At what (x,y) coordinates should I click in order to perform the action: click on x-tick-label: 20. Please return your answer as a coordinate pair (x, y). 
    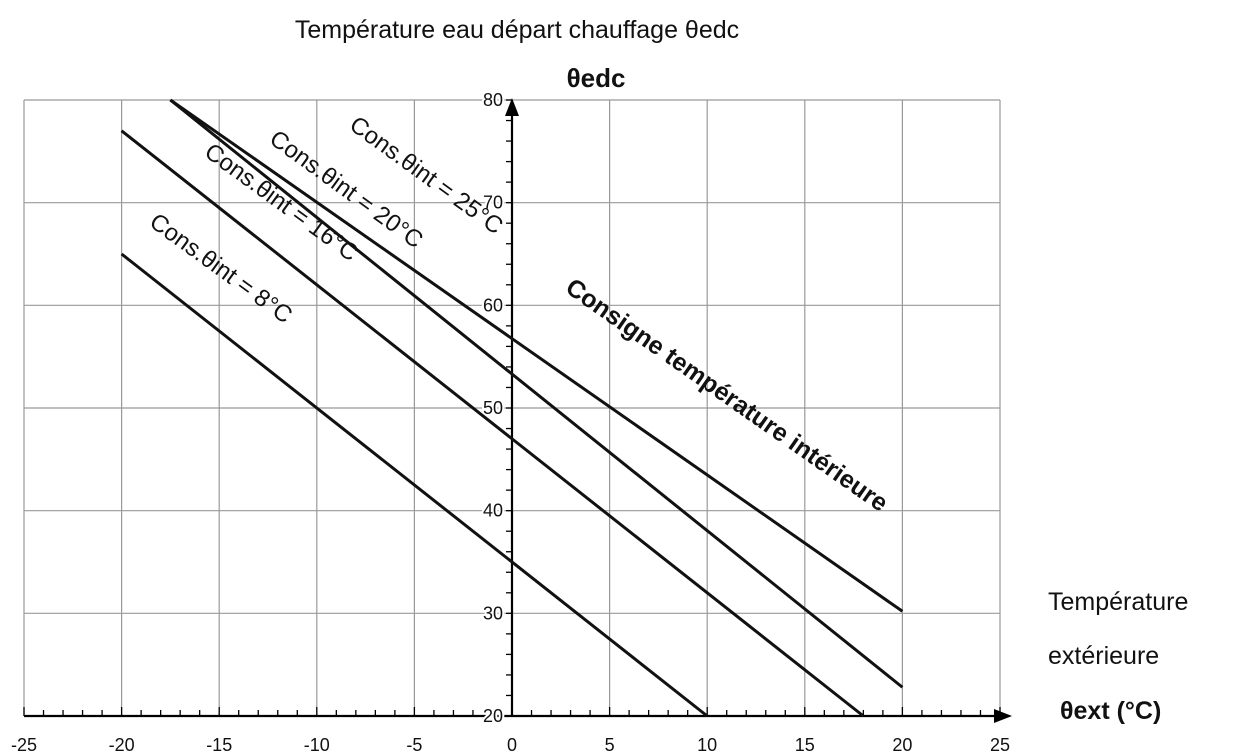
    Looking at the image, I should click on (902, 745).